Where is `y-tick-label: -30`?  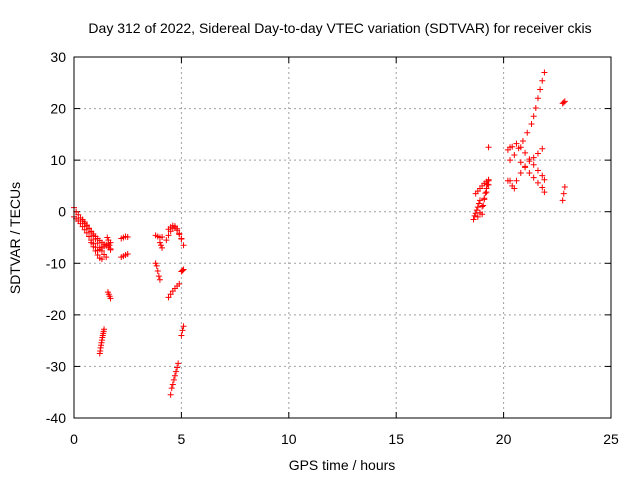
y-tick-label: -30 is located at coordinates (56, 366).